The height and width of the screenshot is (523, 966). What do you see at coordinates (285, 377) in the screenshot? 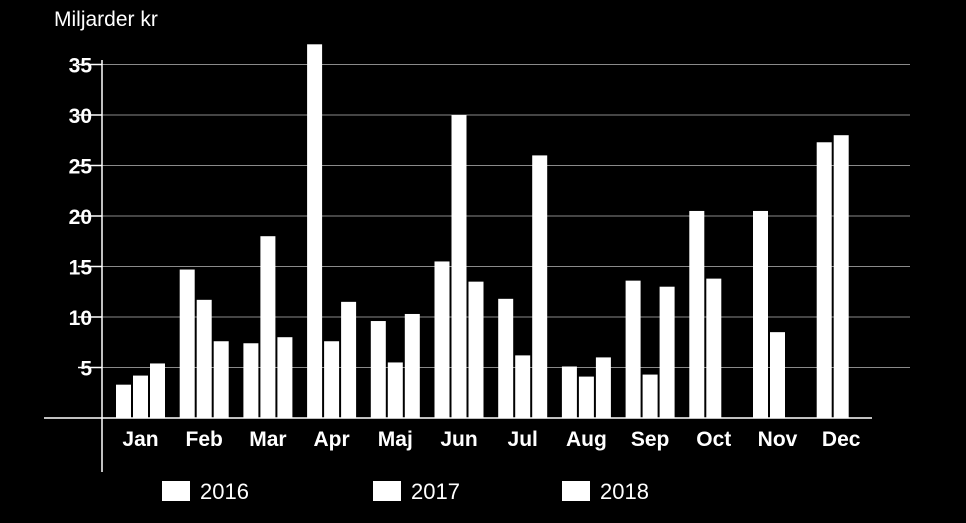
I see `bar-mar-2018` at bounding box center [285, 377].